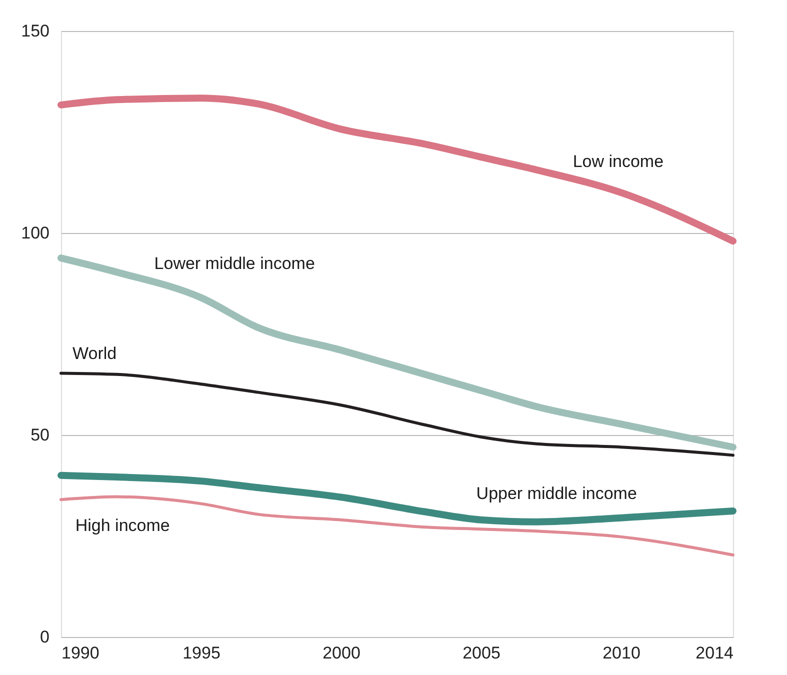  Describe the element at coordinates (35, 233) in the screenshot. I see `y-tick-label: 100` at that location.